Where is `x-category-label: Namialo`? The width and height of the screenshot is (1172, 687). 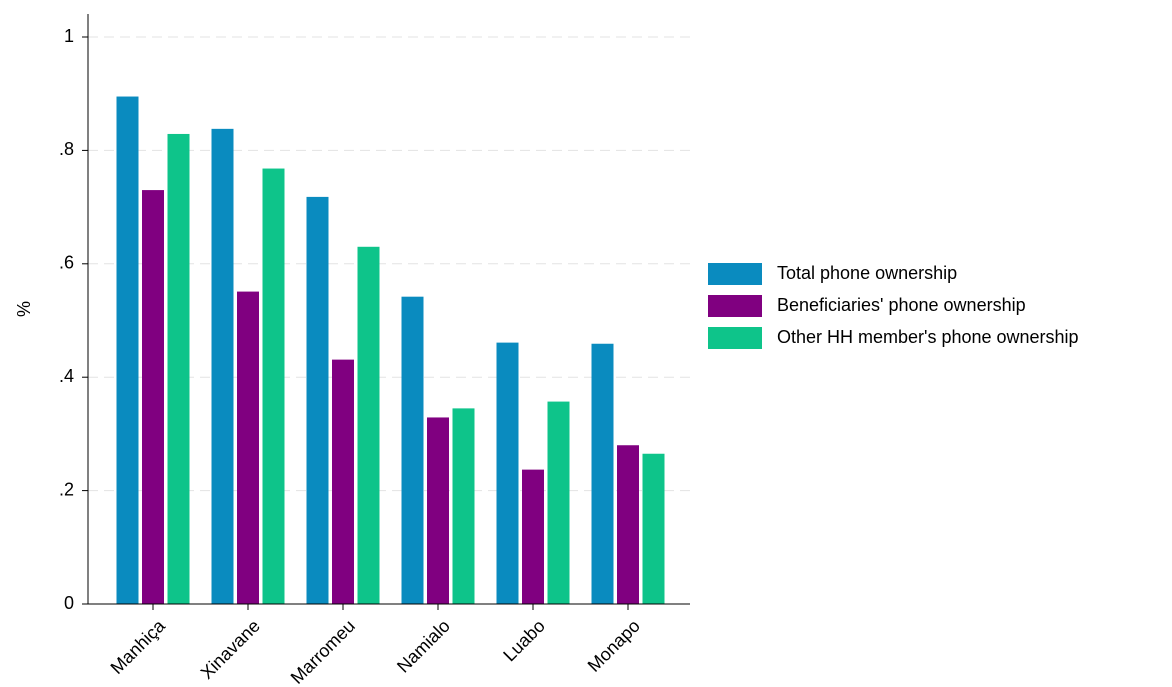 x-category-label: Namialo is located at coordinates (423, 646).